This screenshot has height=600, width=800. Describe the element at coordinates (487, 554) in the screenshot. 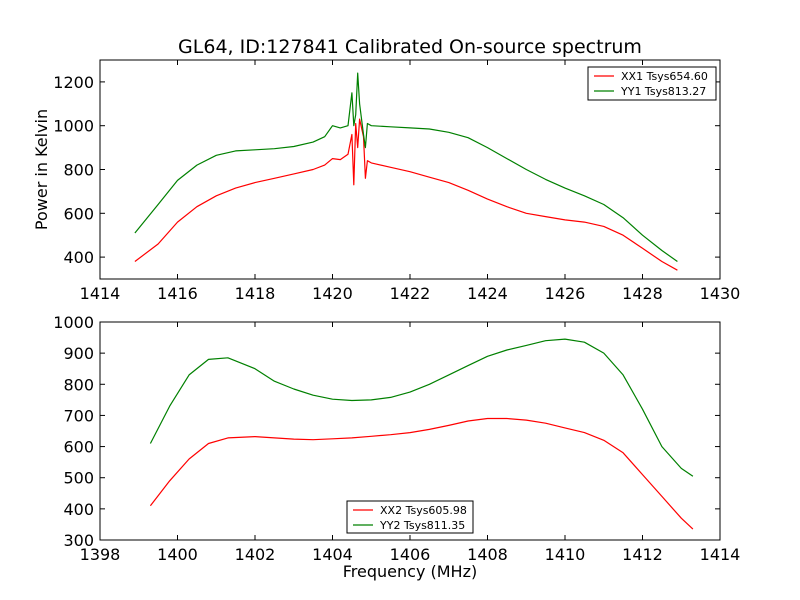

I see `x-tick-label: 1408` at that location.